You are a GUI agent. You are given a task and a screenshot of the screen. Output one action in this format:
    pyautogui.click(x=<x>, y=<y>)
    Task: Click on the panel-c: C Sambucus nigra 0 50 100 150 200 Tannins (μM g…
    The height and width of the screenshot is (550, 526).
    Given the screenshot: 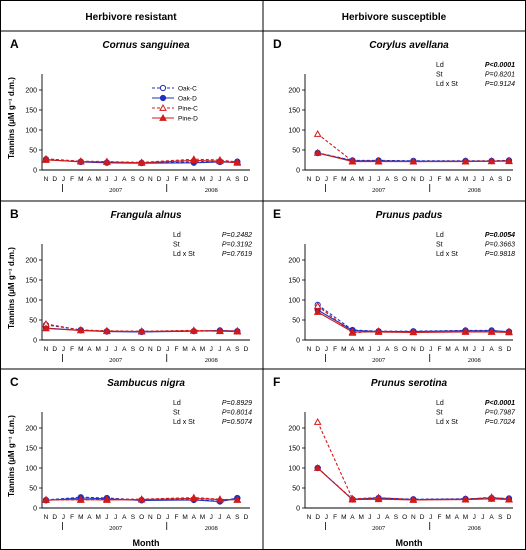 What is the action you would take?
    pyautogui.click(x=129, y=461)
    